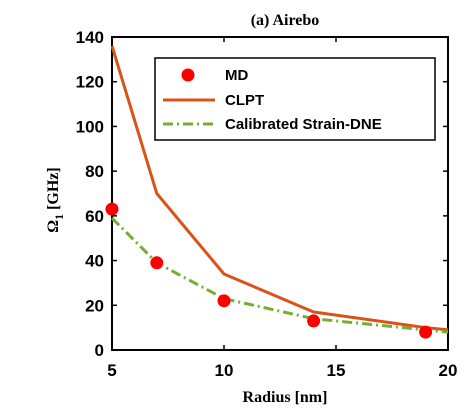 The height and width of the screenshot is (419, 467). What do you see at coordinates (244, 100) in the screenshot?
I see `legend-label-clpt: CLPT` at bounding box center [244, 100].